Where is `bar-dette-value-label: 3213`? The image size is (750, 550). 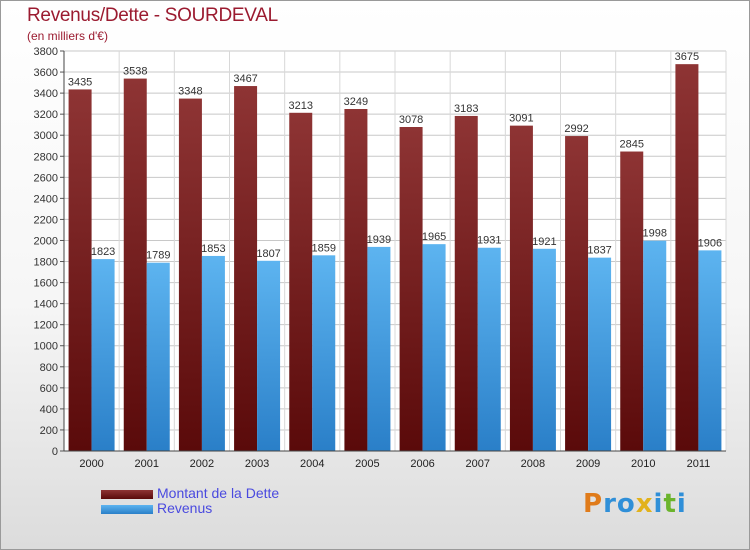
bar-dette-value-label: 3213 is located at coordinates (301, 106).